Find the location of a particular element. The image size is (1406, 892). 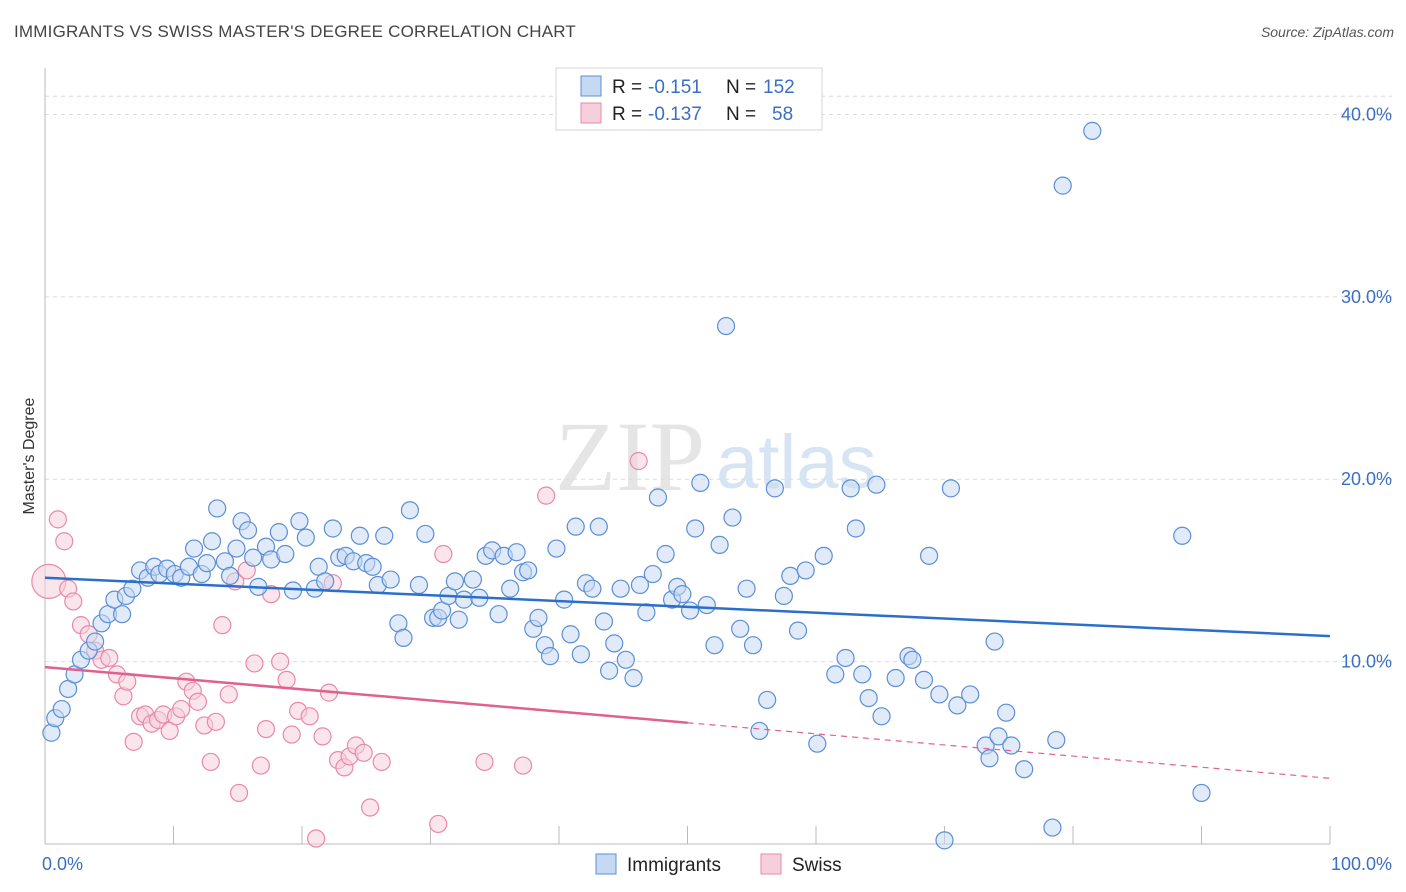

legend-r-value-swiss: -0.137 is located at coordinates (675, 114).